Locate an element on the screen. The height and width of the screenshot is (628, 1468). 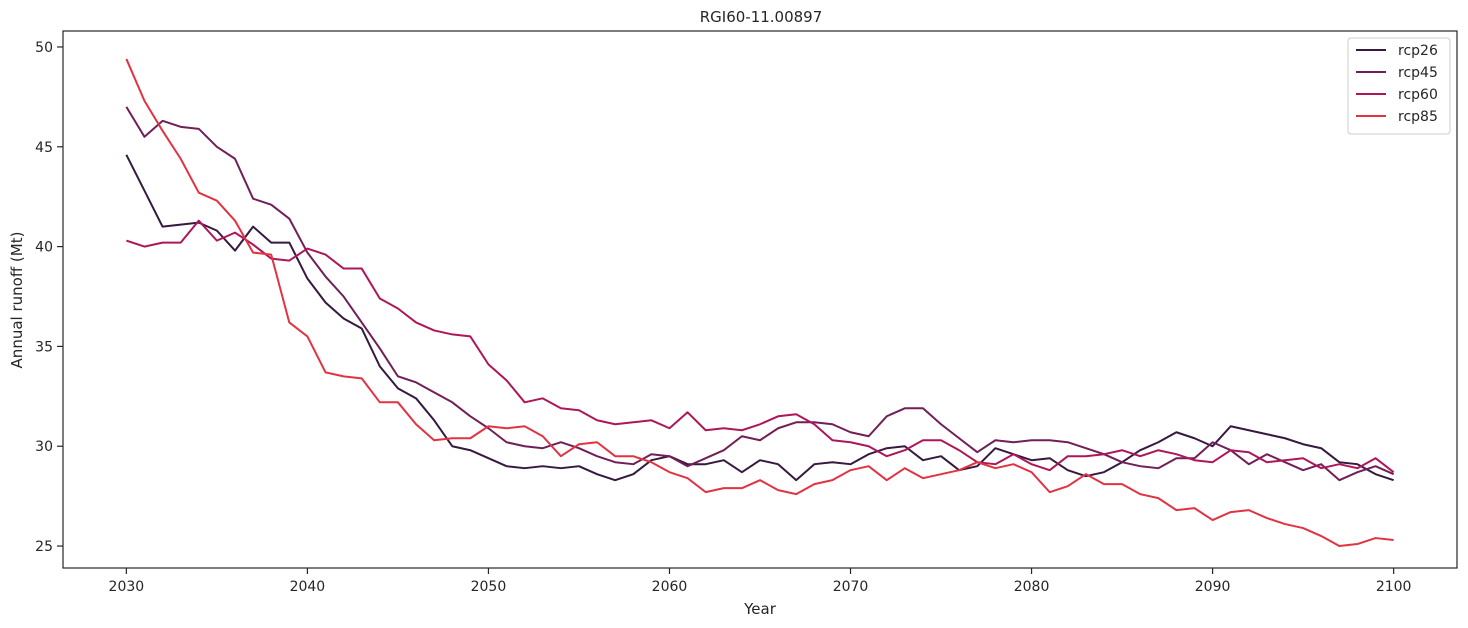
x-tick-label: 2080 is located at coordinates (1032, 587).